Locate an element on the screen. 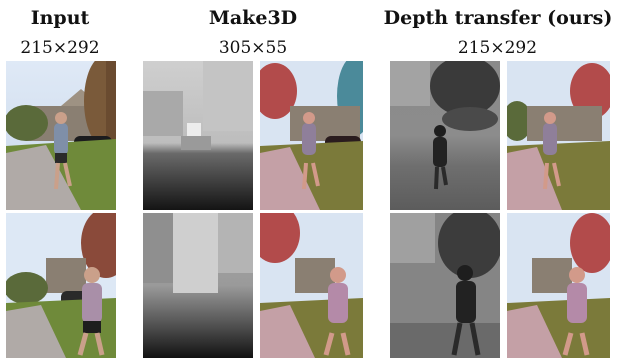 This screenshot has width=633, height=358. column-size-depth-transfer: 215×292 is located at coordinates (497, 48).